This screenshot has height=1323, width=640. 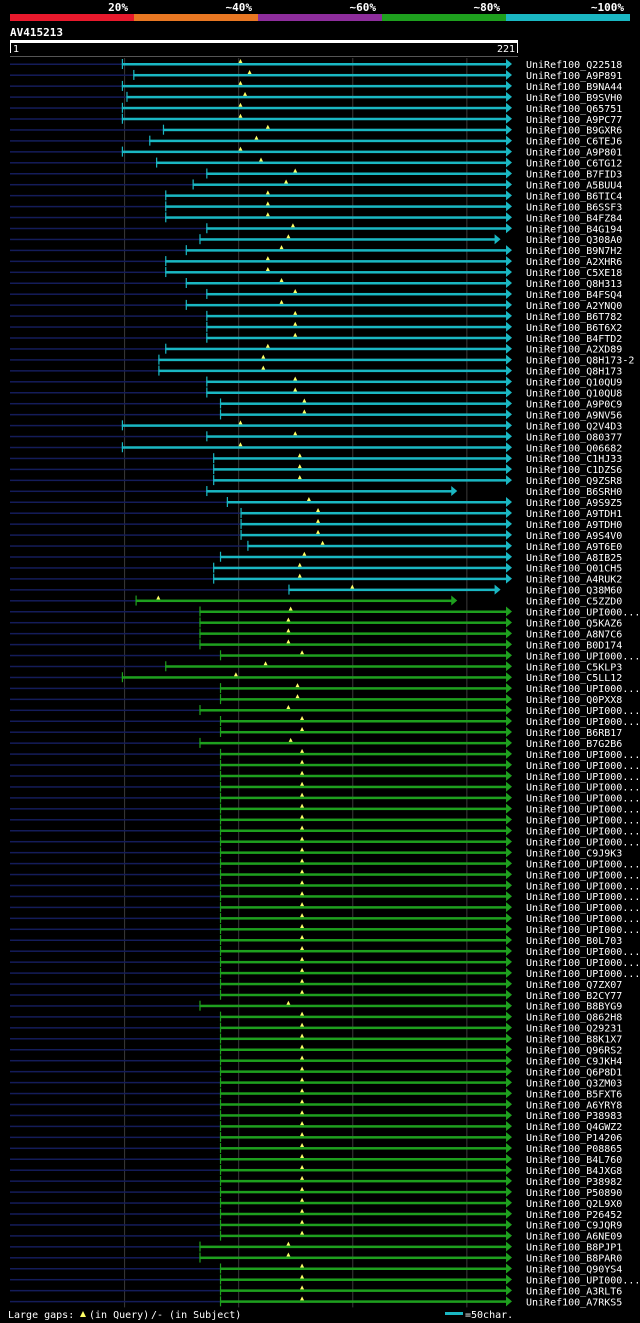 I want to click on hit-label: UniRef100_Q7ZX07, so click(x=574, y=985).